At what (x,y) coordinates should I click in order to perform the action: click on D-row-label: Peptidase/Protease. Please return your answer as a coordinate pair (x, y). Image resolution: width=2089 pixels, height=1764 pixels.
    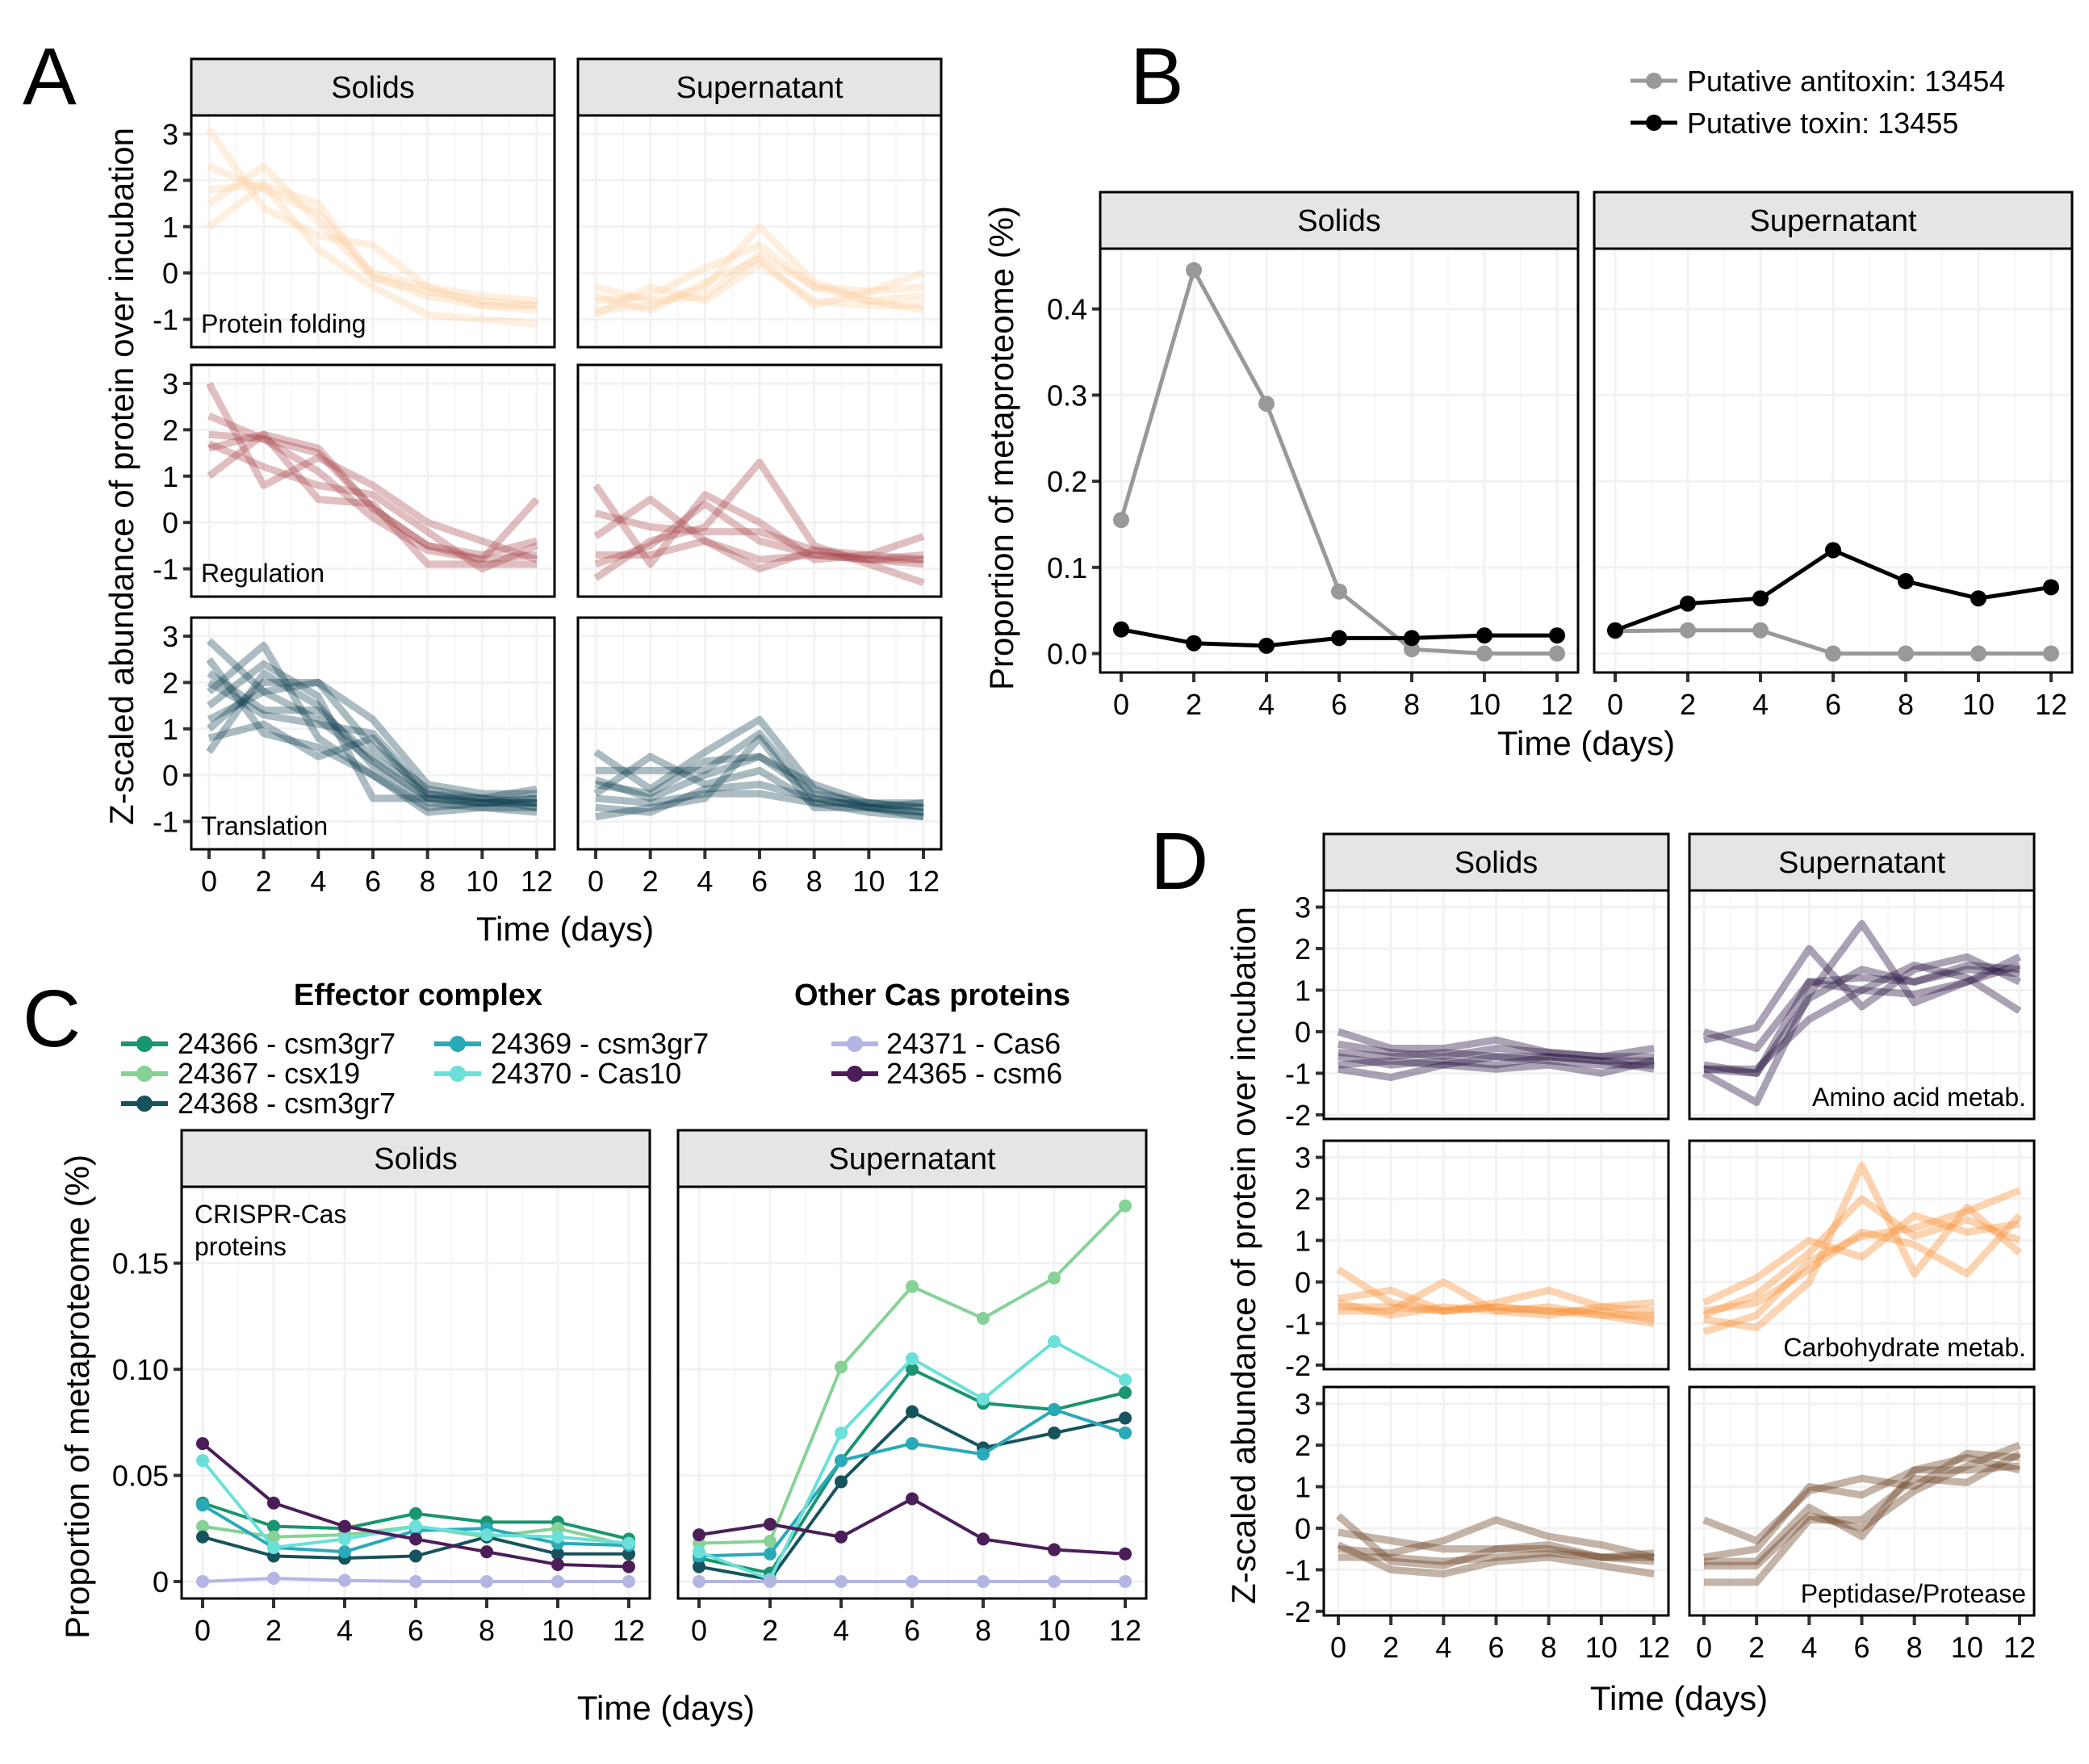
    Looking at the image, I should click on (1914, 1593).